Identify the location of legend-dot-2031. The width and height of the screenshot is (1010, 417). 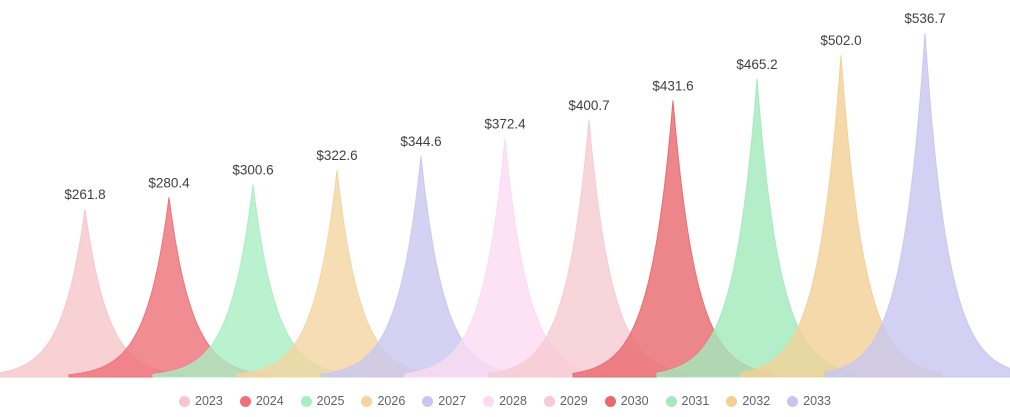
(671, 401).